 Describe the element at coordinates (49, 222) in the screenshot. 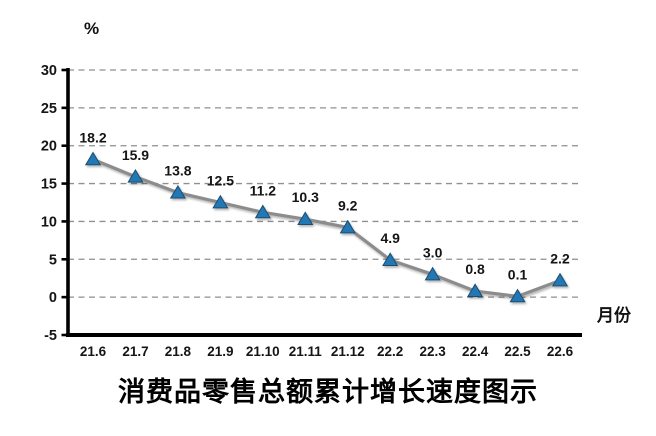

I see `y-tick-label: 10` at that location.